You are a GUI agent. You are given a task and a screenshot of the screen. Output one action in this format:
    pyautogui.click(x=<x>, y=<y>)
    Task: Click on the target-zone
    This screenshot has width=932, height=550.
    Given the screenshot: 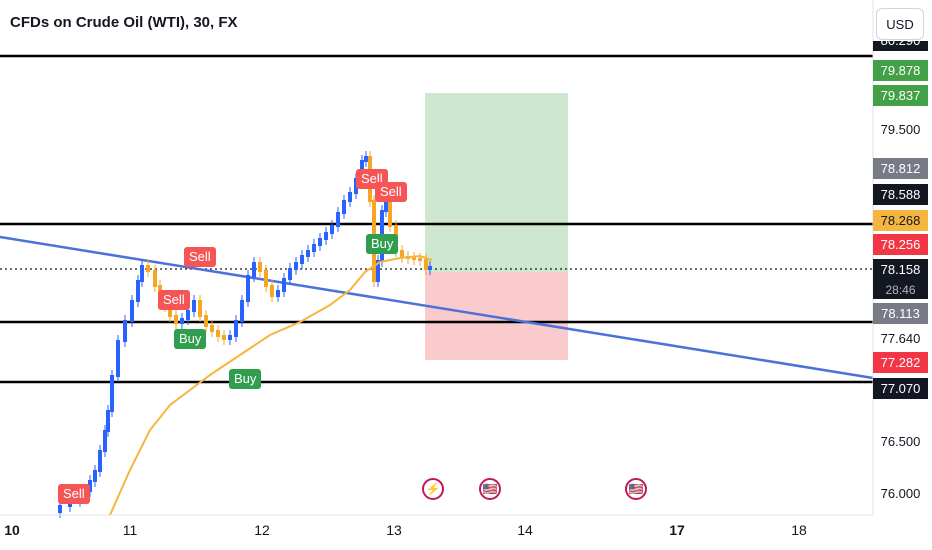 What is the action you would take?
    pyautogui.click(x=496, y=182)
    